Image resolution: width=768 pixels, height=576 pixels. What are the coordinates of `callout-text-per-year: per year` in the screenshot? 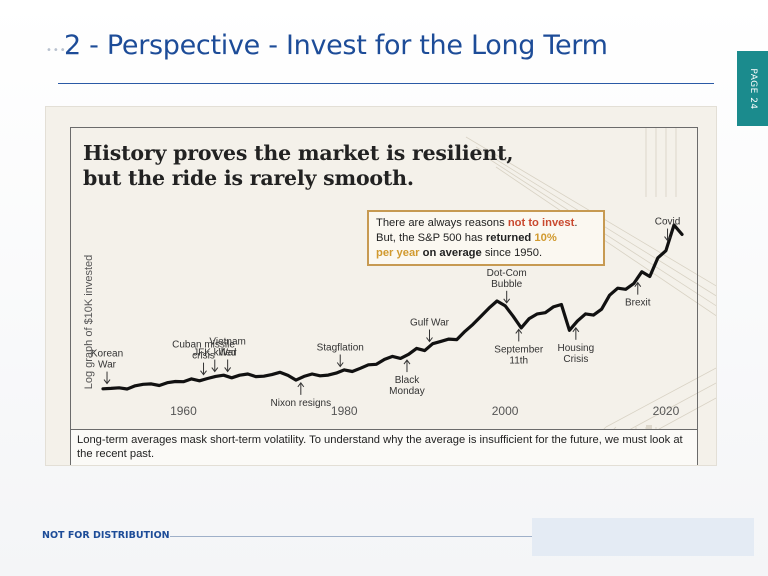 It's located at (398, 253).